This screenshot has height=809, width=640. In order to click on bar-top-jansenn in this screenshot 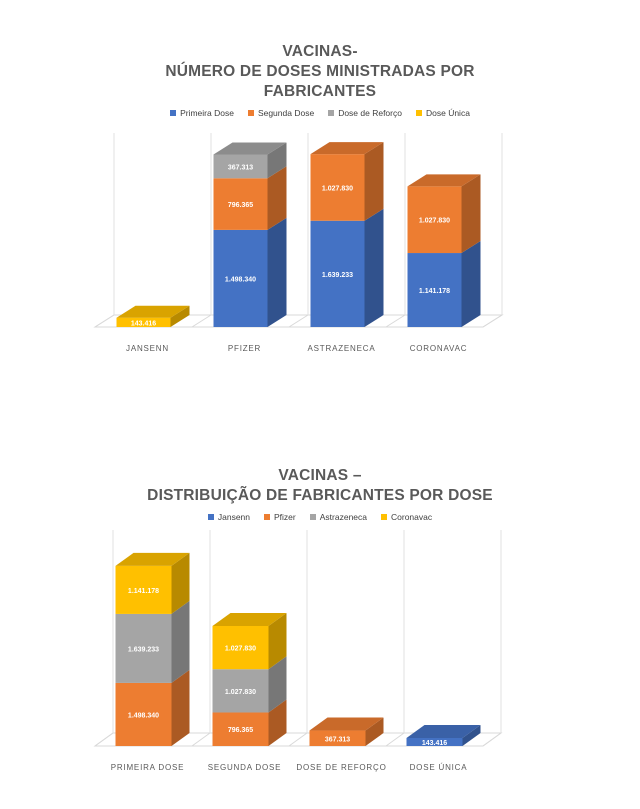, I will do `click(153, 311)`.